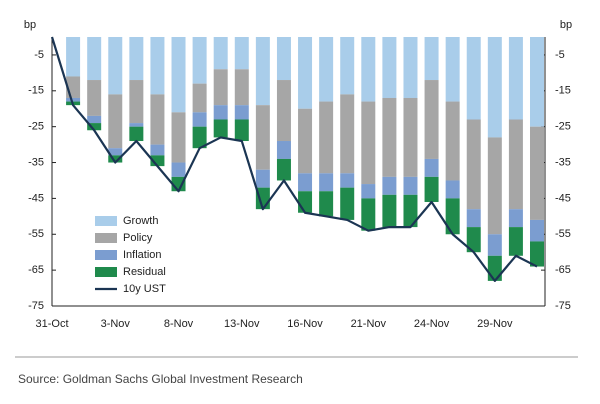  What do you see at coordinates (30, 25) in the screenshot?
I see `y-axis-label: bp` at bounding box center [30, 25].